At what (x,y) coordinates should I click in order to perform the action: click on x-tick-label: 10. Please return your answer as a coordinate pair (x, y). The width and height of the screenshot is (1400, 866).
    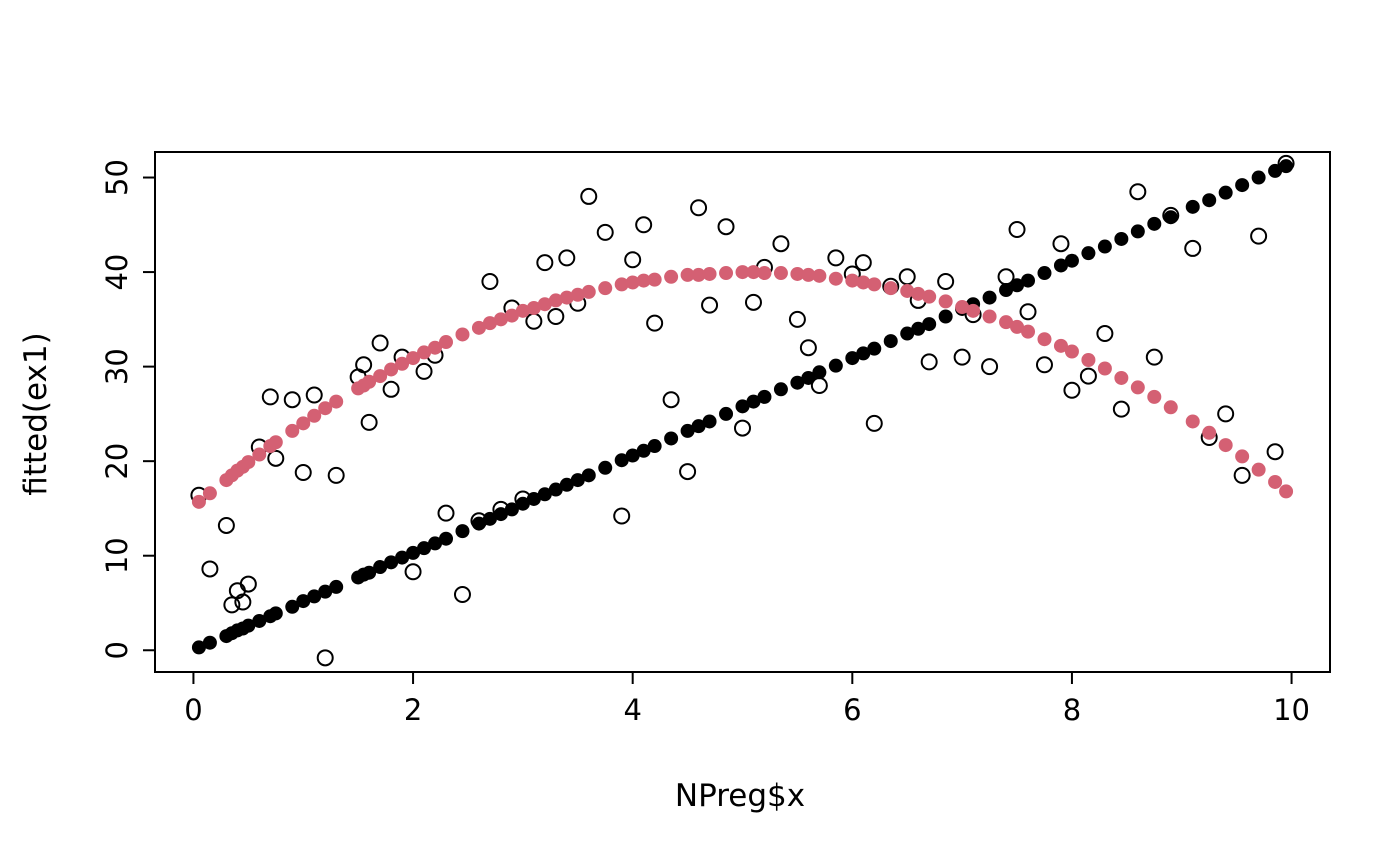
    Looking at the image, I should click on (1291, 710).